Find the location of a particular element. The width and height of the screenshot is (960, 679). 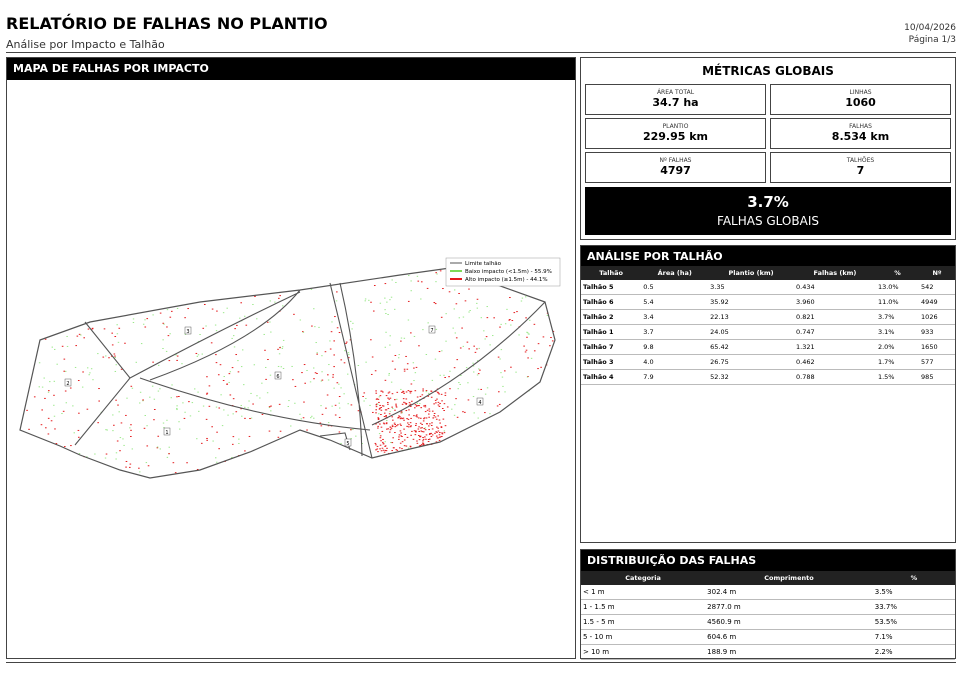

legend-entry: Baixo impacto (<1.5m) - 55.9% is located at coordinates (508, 272).